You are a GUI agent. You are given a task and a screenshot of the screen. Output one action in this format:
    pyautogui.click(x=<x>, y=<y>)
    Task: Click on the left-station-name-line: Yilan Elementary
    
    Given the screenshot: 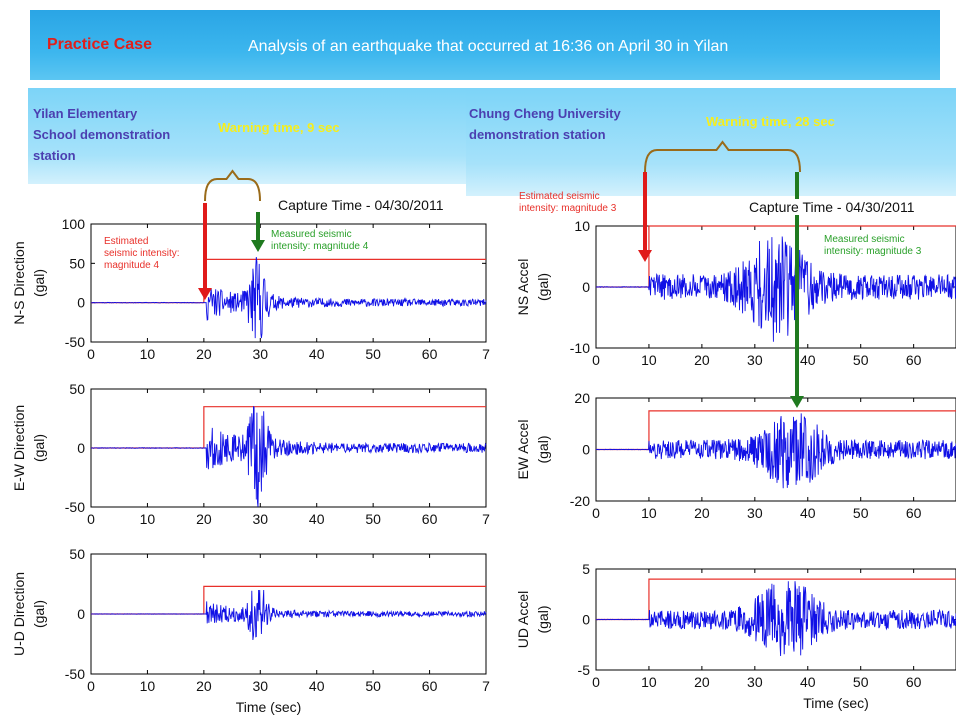 What is the action you would take?
    pyautogui.click(x=85, y=113)
    